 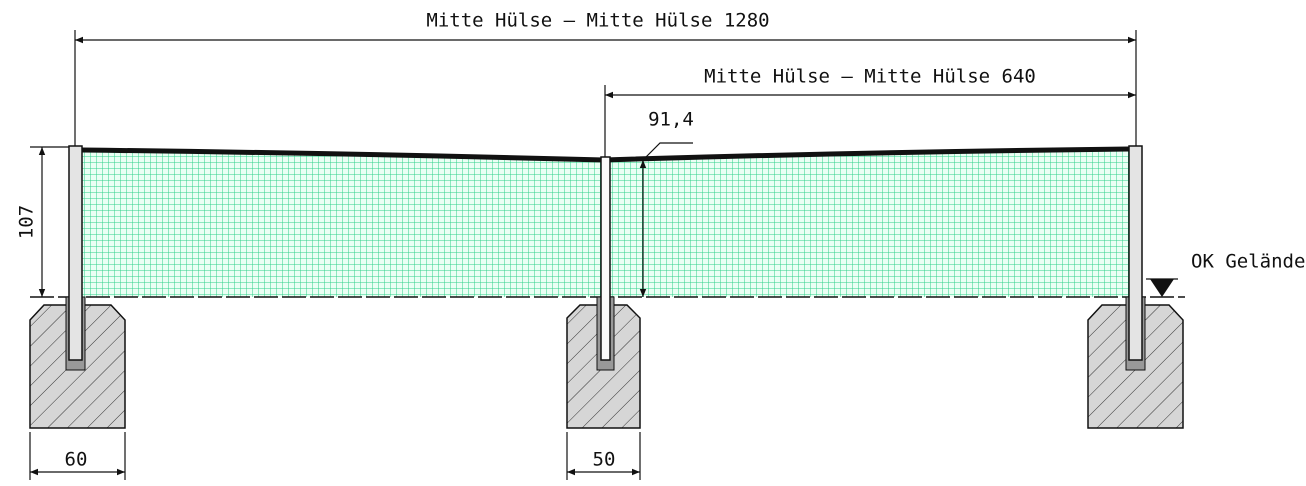 I want to click on dimension-text: 107, so click(x=27, y=222).